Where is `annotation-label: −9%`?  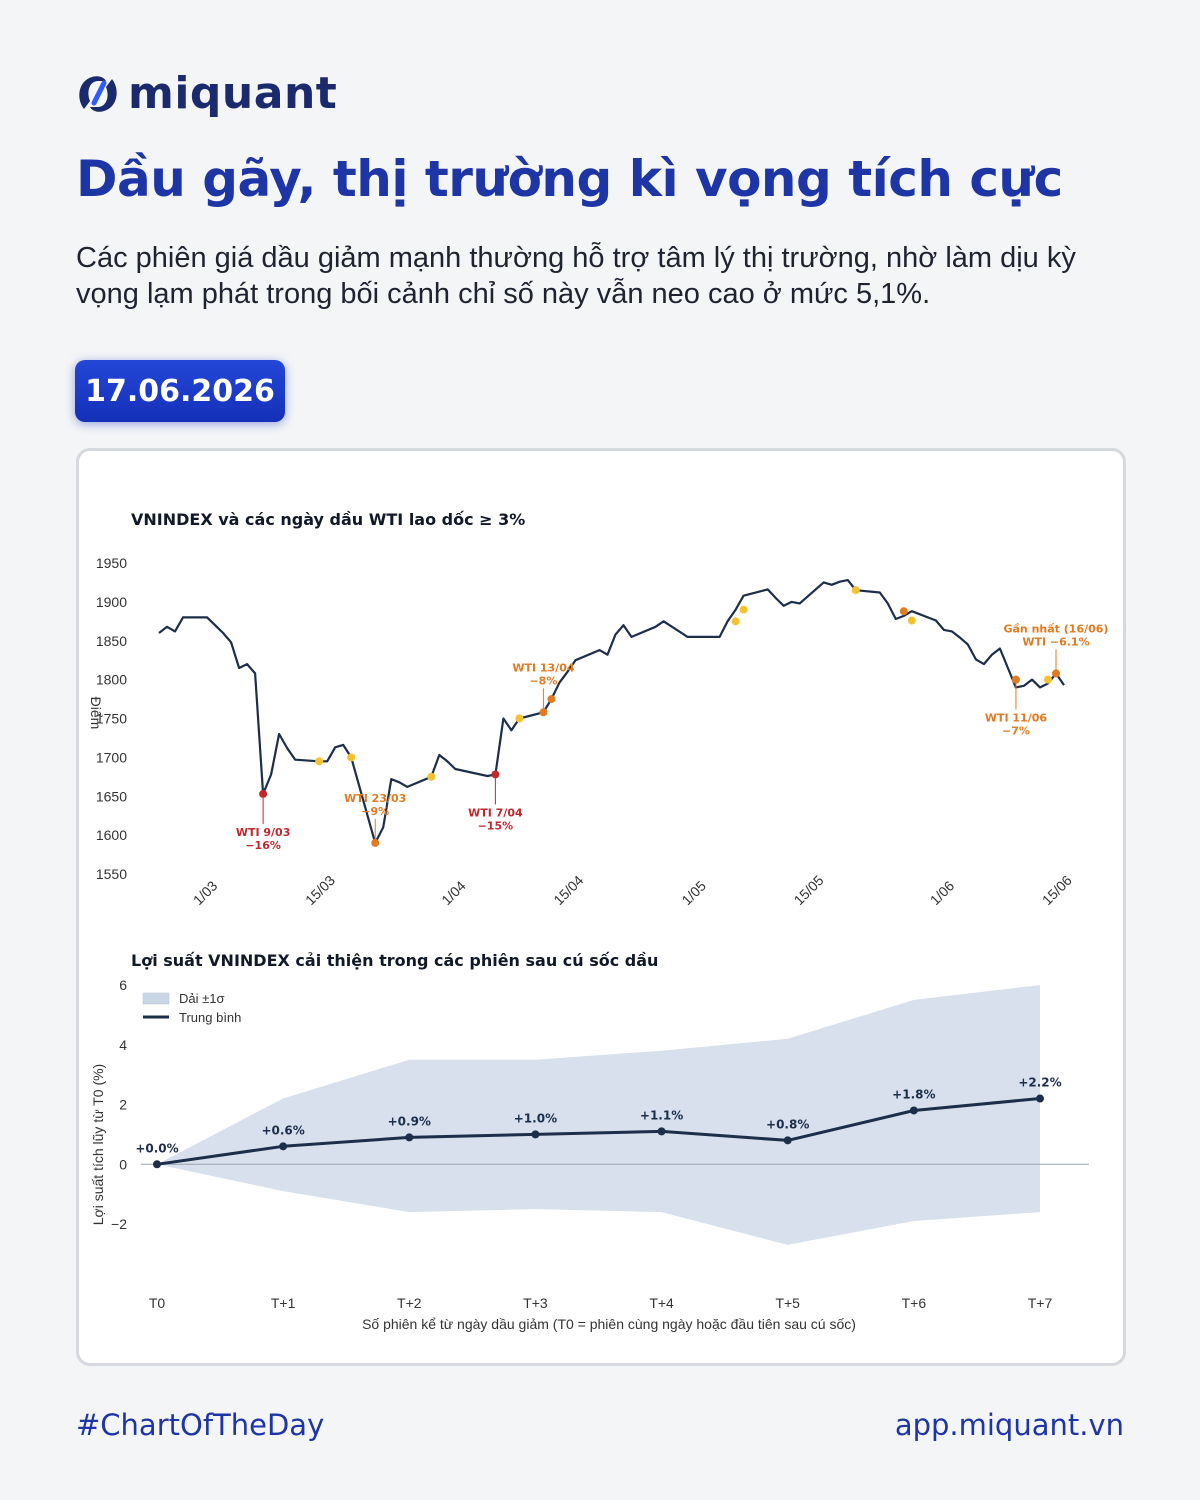 annotation-label: −9% is located at coordinates (375, 811).